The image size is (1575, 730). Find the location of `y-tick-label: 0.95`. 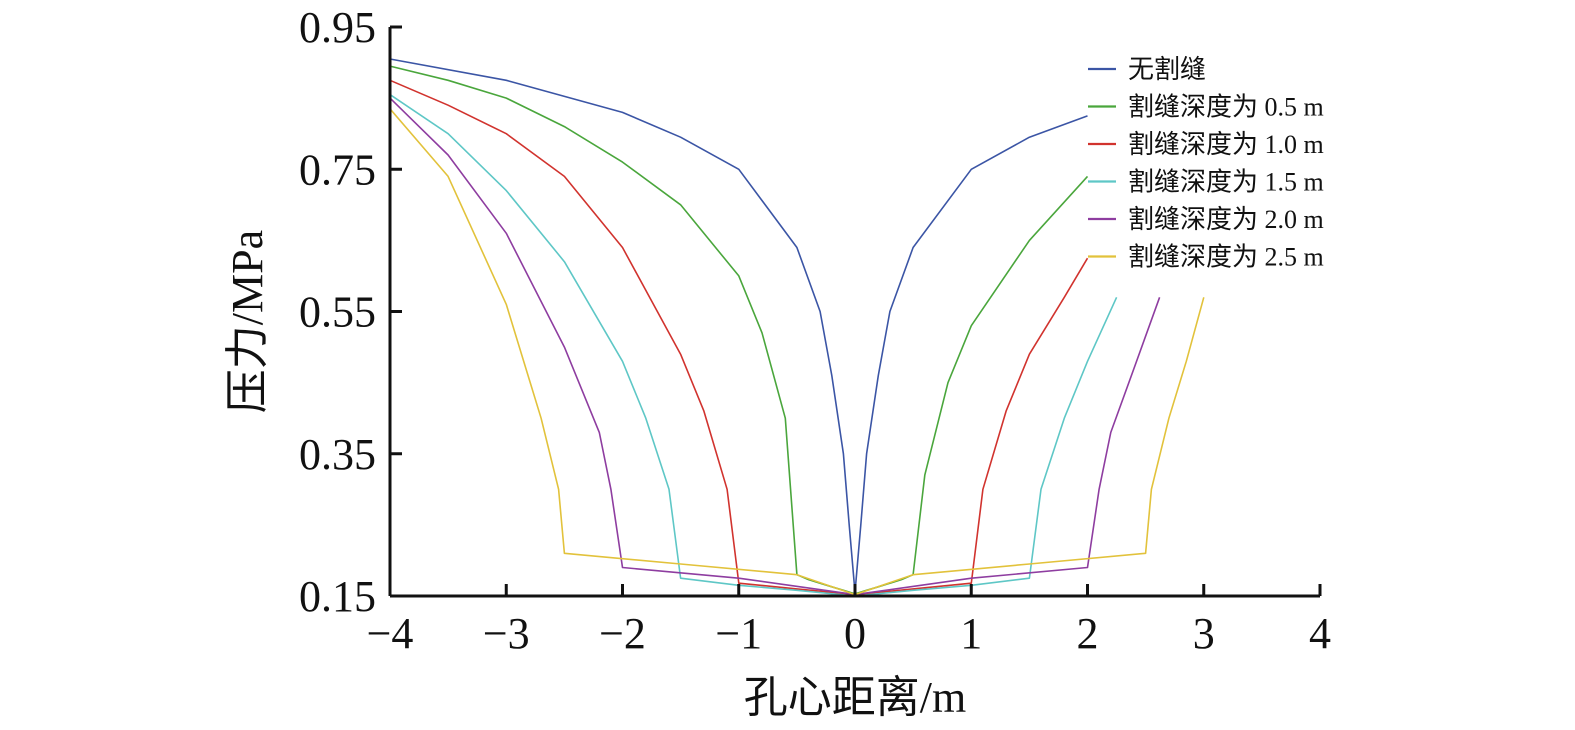

y-tick-label: 0.95 is located at coordinates (337, 27).